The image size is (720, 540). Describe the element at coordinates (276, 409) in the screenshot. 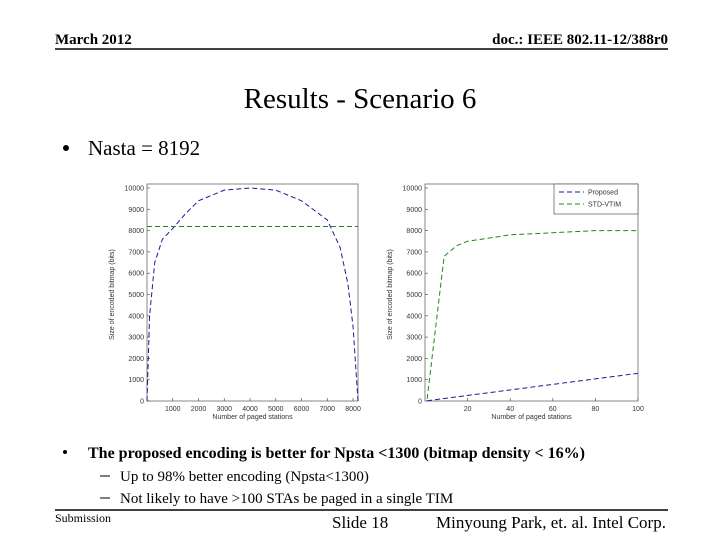

I see `x-tick-label: 5000` at that location.